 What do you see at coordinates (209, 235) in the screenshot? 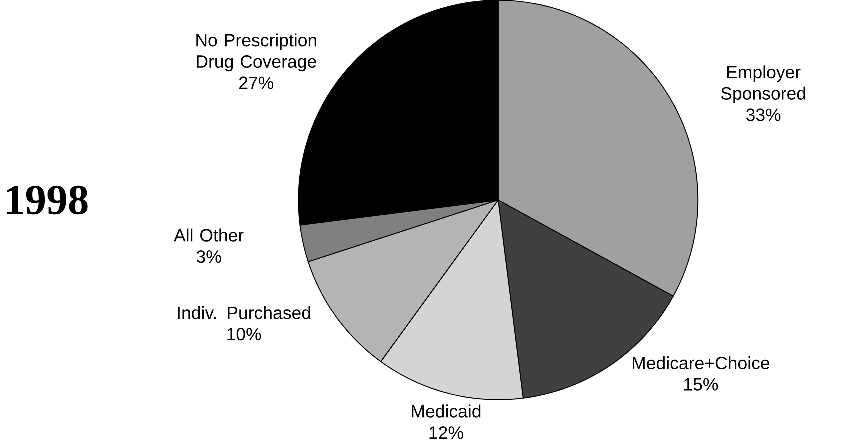
I see `slice-label: All Other` at bounding box center [209, 235].